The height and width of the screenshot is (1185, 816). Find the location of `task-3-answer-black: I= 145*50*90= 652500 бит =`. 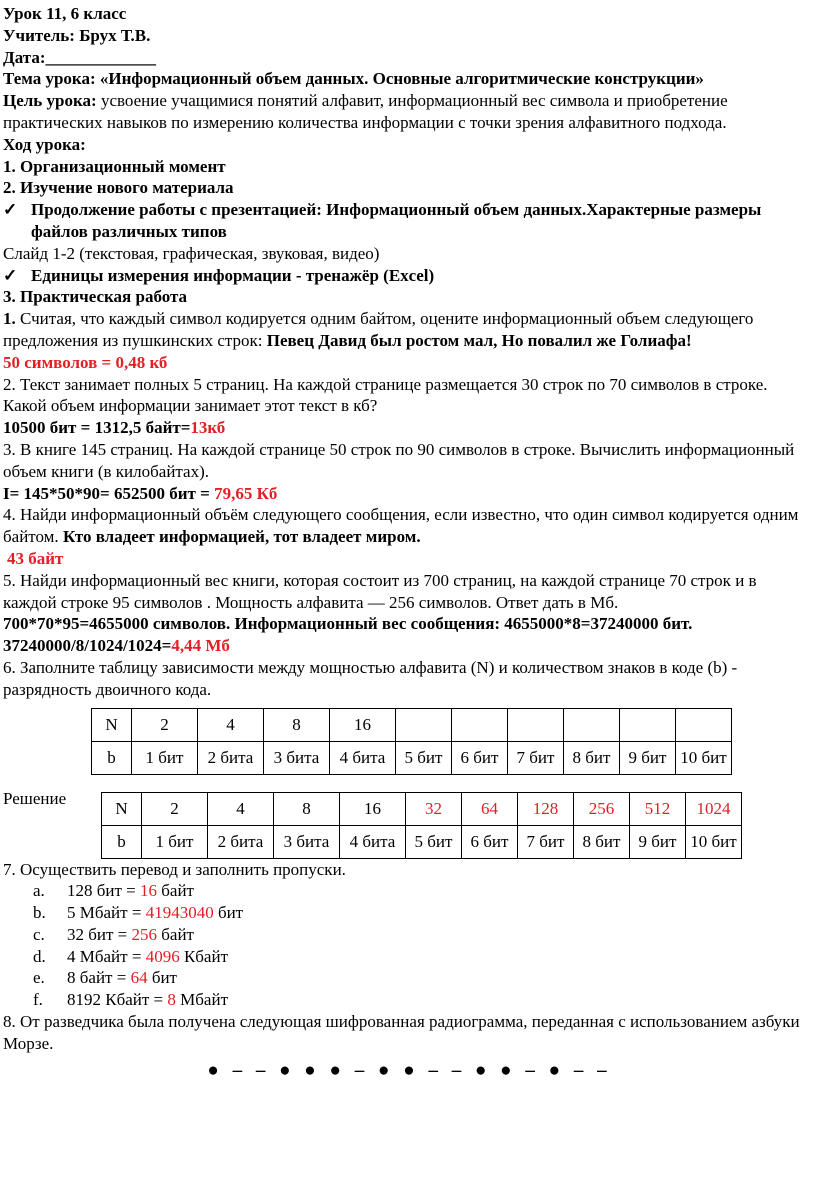

task-3-answer-black: I= 145*50*90= 652500 бит = is located at coordinates (109, 493).